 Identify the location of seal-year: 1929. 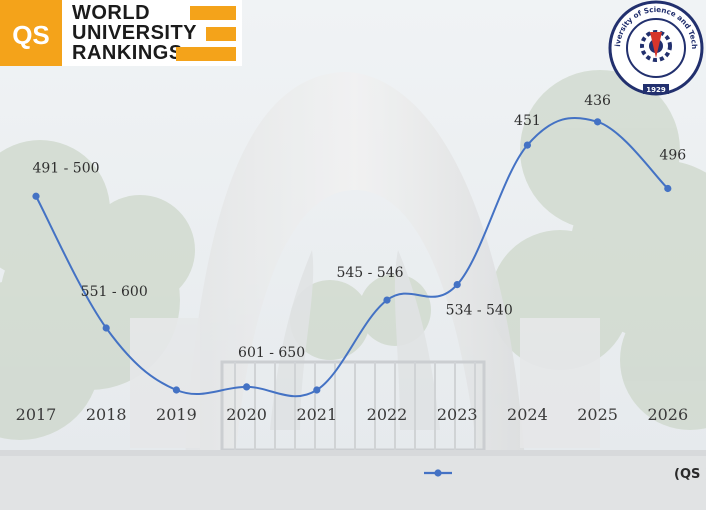
(656, 90).